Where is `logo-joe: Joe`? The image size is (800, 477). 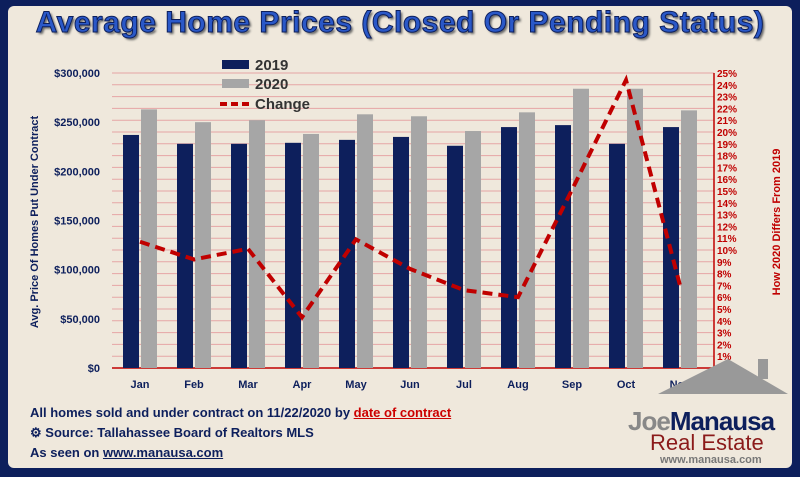 logo-joe: Joe is located at coordinates (649, 421).